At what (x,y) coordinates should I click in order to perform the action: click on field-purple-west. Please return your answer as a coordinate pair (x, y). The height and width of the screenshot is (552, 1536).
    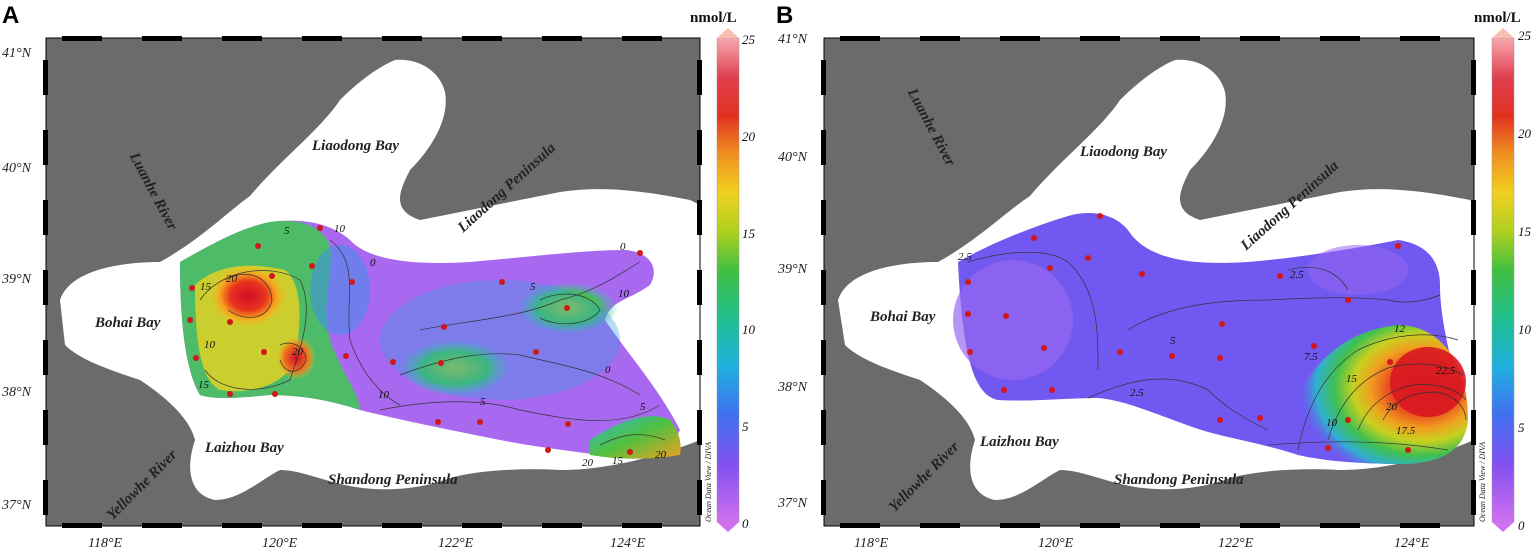
    Looking at the image, I should click on (1013, 320).